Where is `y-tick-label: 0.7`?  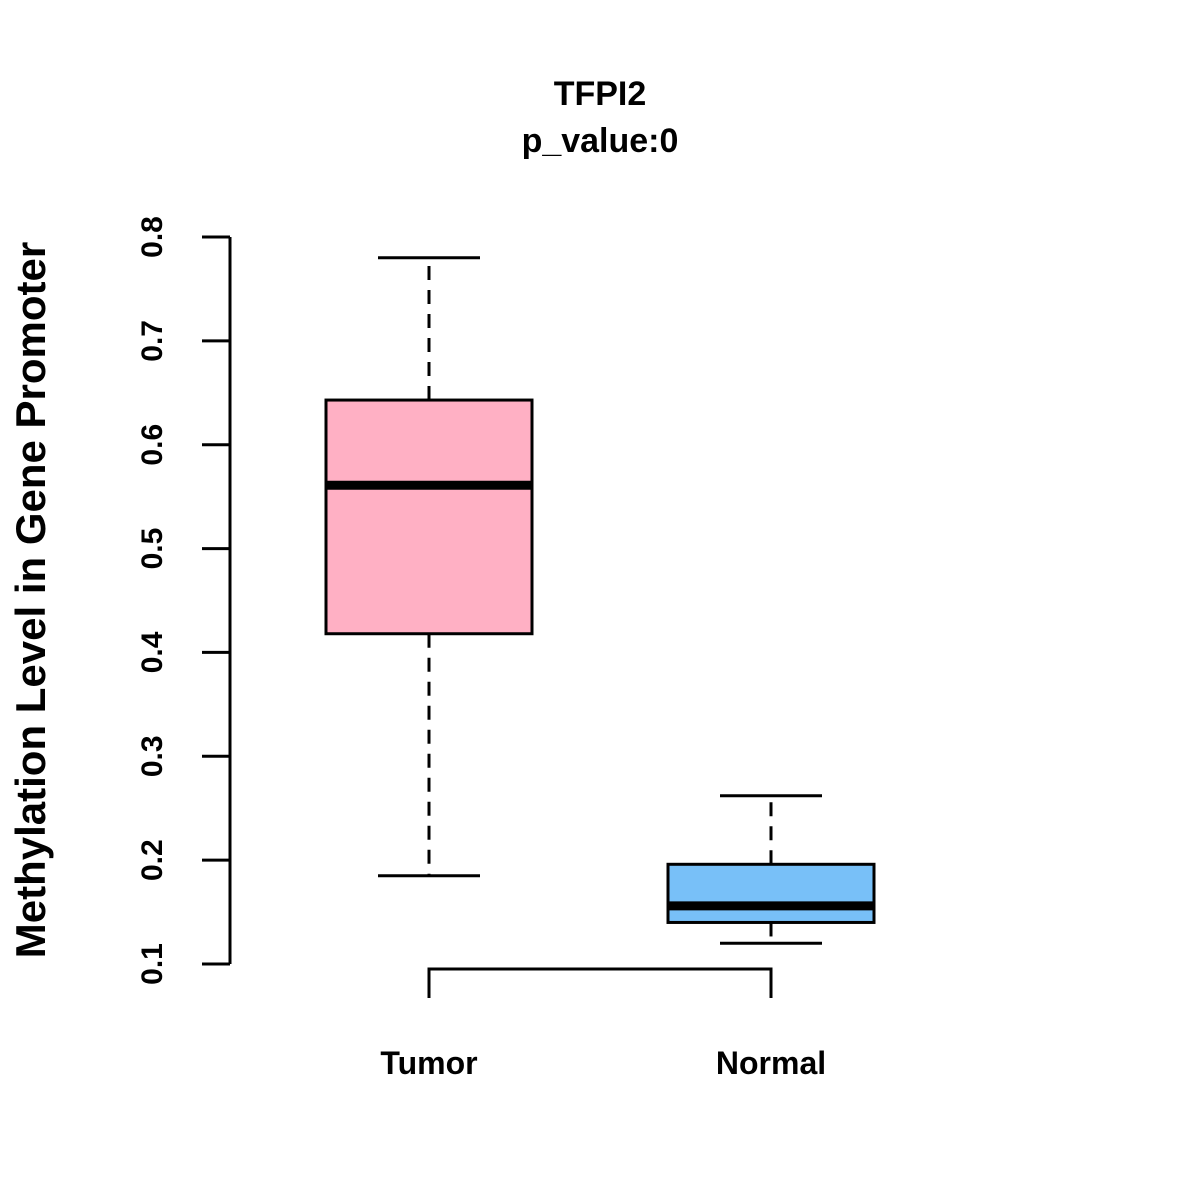 y-tick-label: 0.7 is located at coordinates (152, 341).